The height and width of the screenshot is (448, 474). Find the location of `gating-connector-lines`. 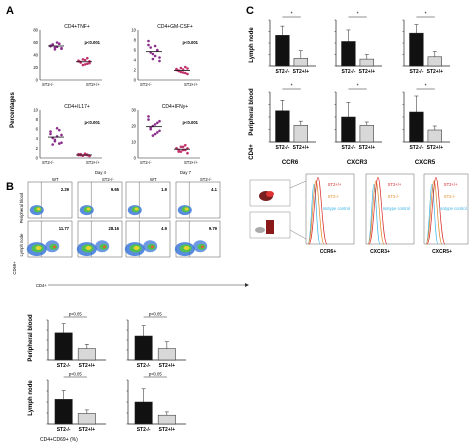

gating-connector-lines is located at coordinates (298, 210).